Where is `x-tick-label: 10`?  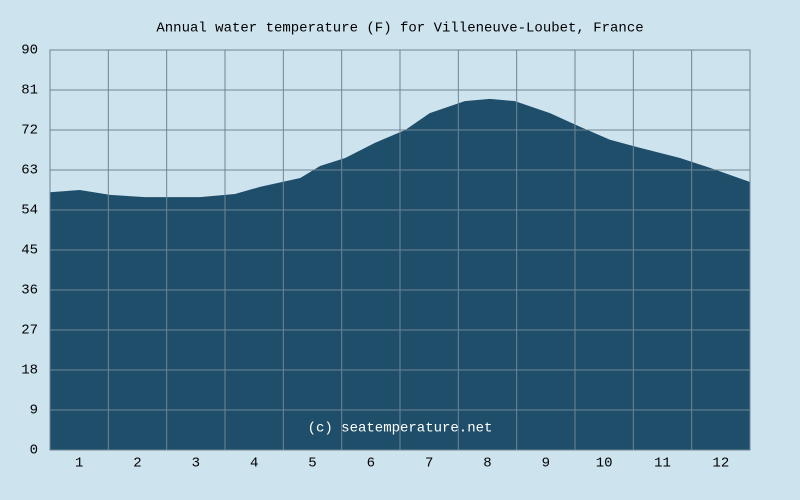 x-tick-label: 10 is located at coordinates (604, 464).